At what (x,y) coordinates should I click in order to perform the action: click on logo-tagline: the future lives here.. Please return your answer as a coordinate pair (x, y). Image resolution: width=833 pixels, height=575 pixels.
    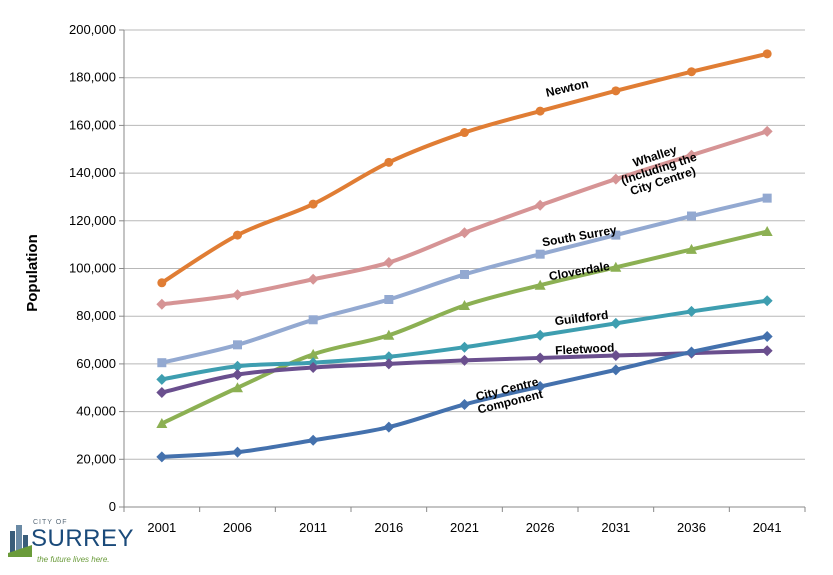
    Looking at the image, I should click on (73, 559).